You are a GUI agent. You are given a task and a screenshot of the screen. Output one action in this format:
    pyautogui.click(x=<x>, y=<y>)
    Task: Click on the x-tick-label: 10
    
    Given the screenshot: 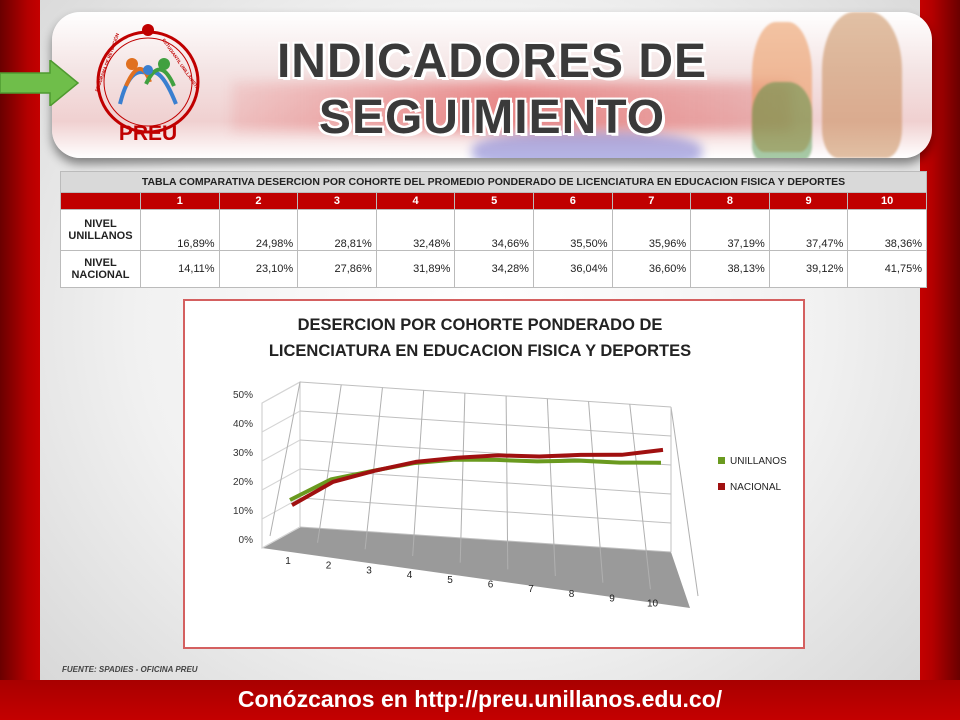 What is the action you would take?
    pyautogui.click(x=653, y=603)
    